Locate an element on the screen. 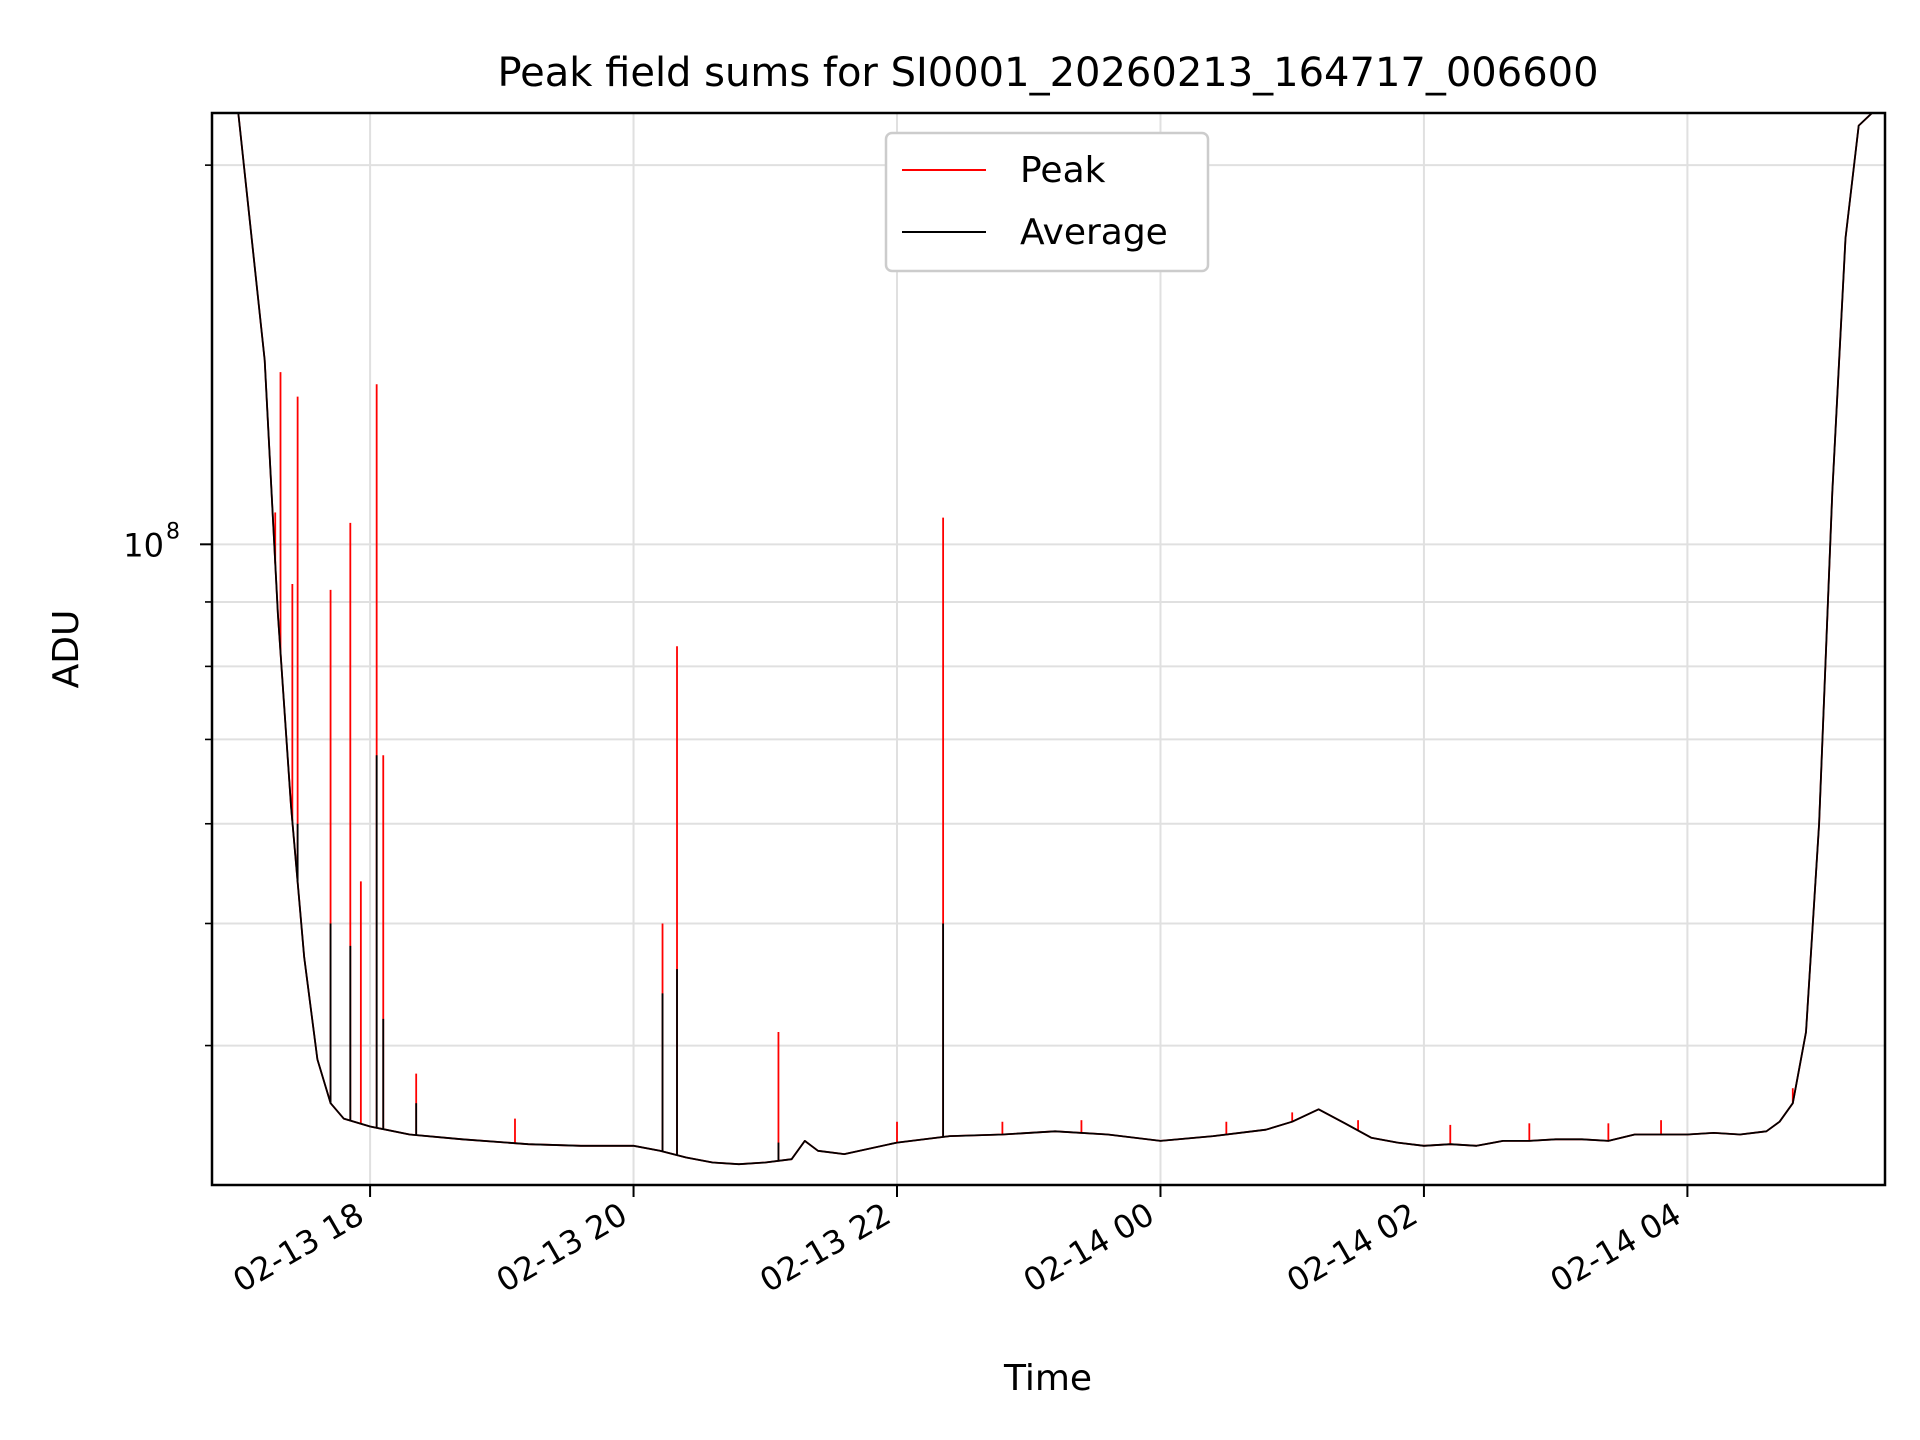 This screenshot has height=1440, width=1920. legend-average-label: Average is located at coordinates (1094, 232).